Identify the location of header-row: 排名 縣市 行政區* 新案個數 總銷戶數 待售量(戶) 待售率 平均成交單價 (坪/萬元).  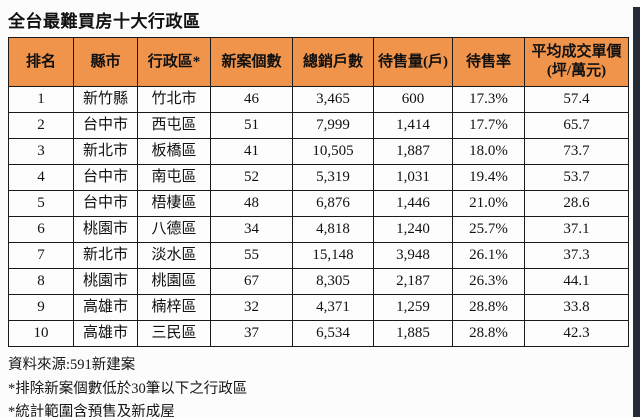
(318, 62).